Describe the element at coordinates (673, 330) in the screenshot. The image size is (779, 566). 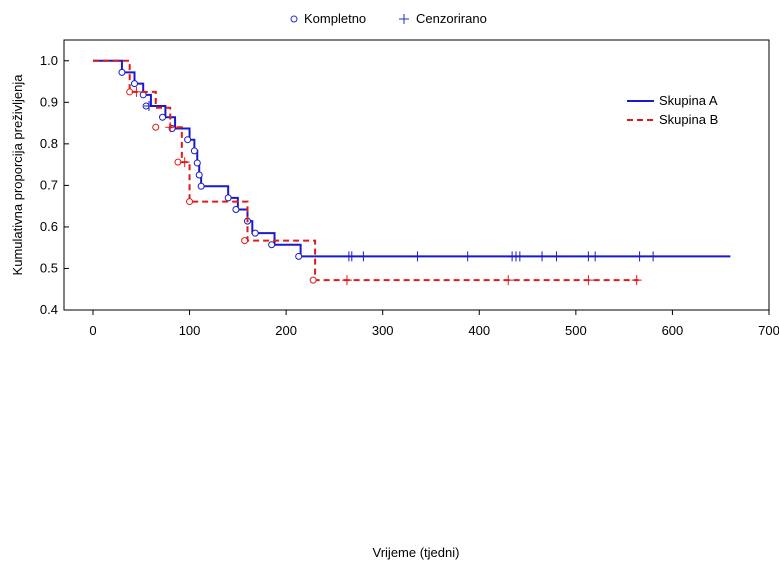
I see `x-tick-label: 600` at that location.